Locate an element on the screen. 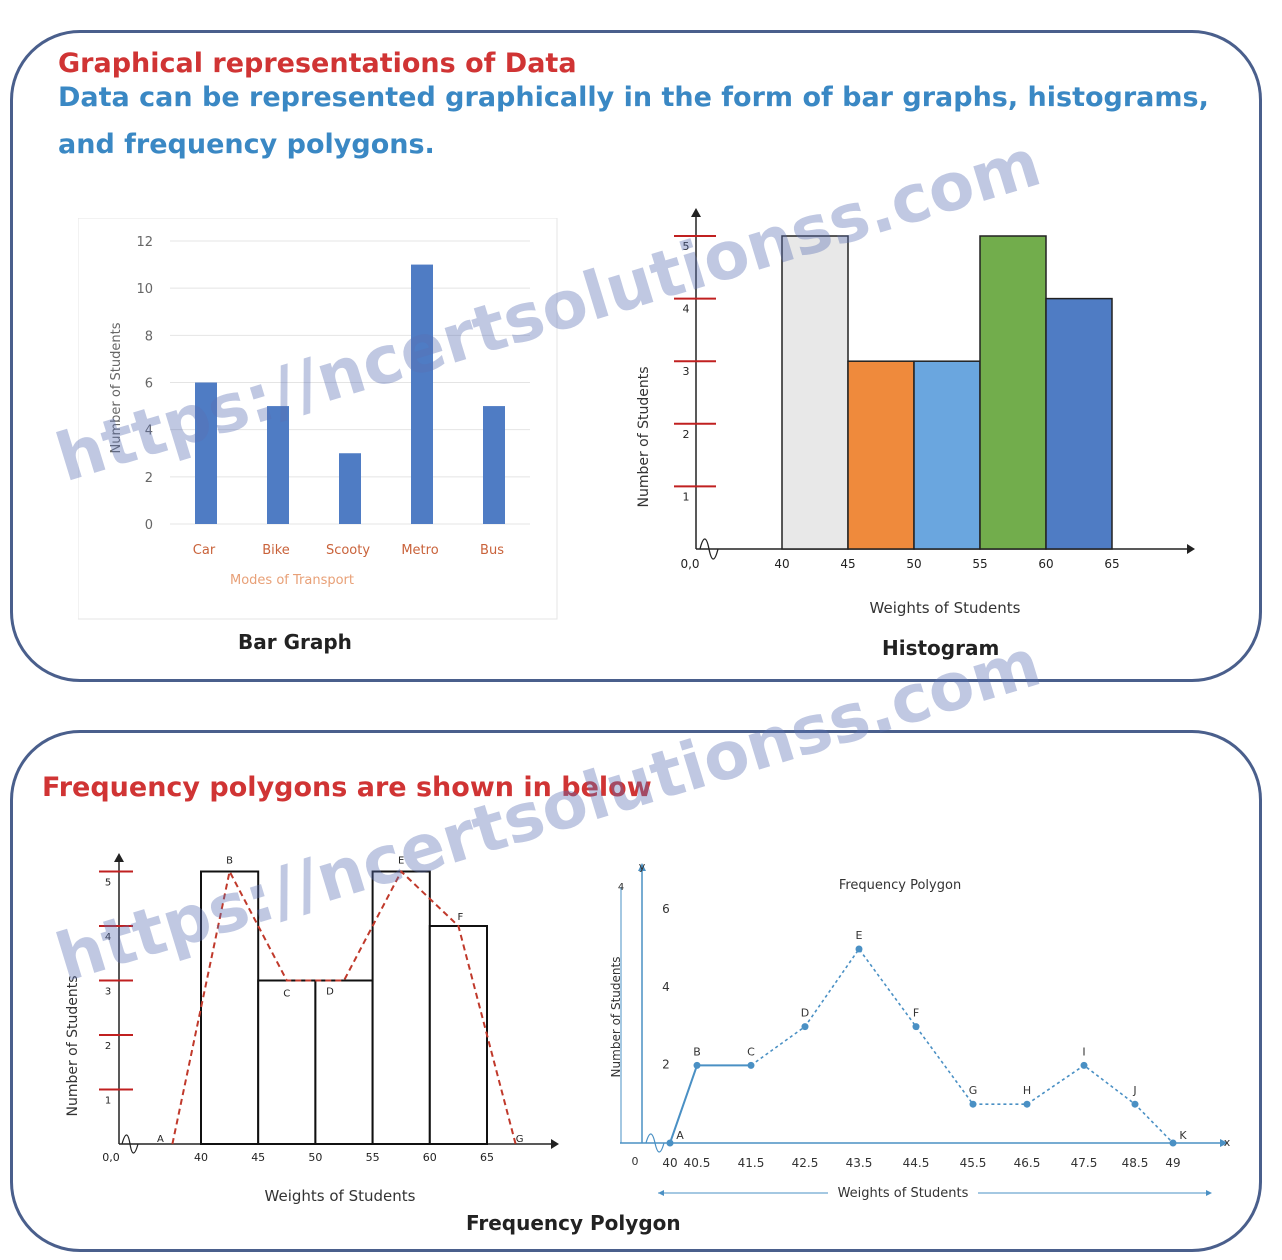  bar-chart-frame is located at coordinates (318, 419).